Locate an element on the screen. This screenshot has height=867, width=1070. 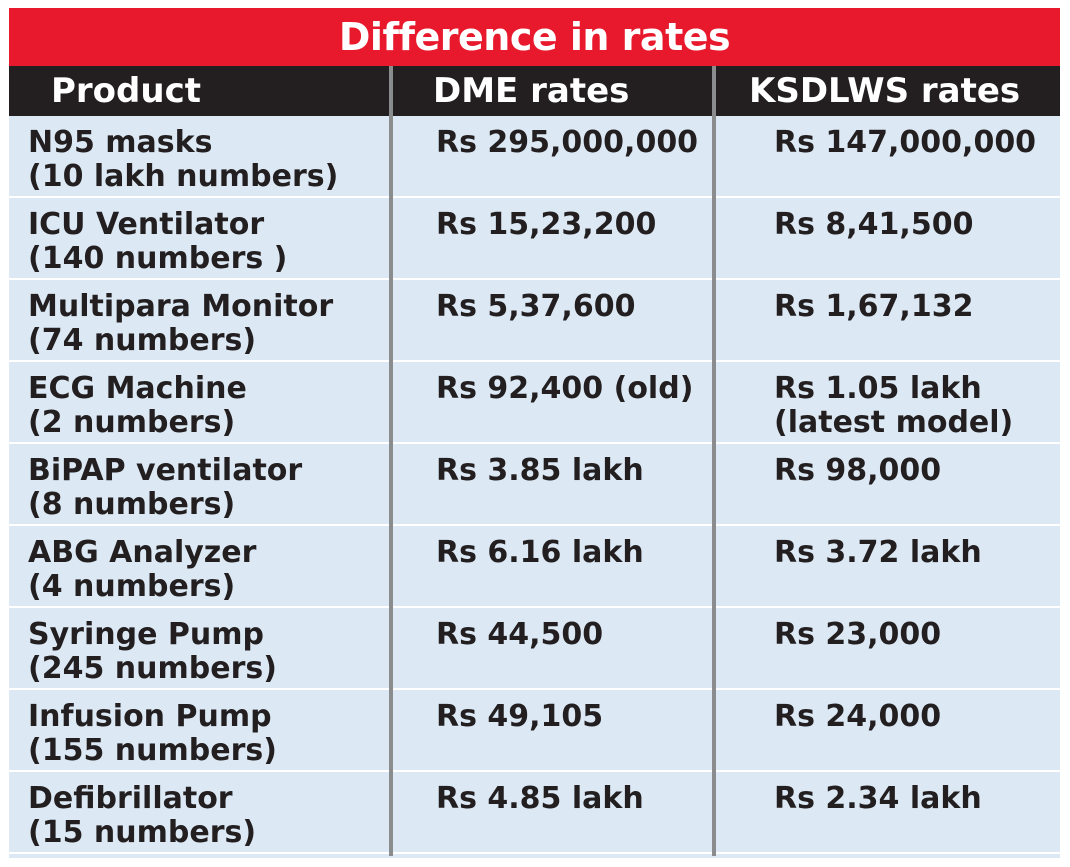
product-cell-line: Defibrillator is located at coordinates (130, 798).